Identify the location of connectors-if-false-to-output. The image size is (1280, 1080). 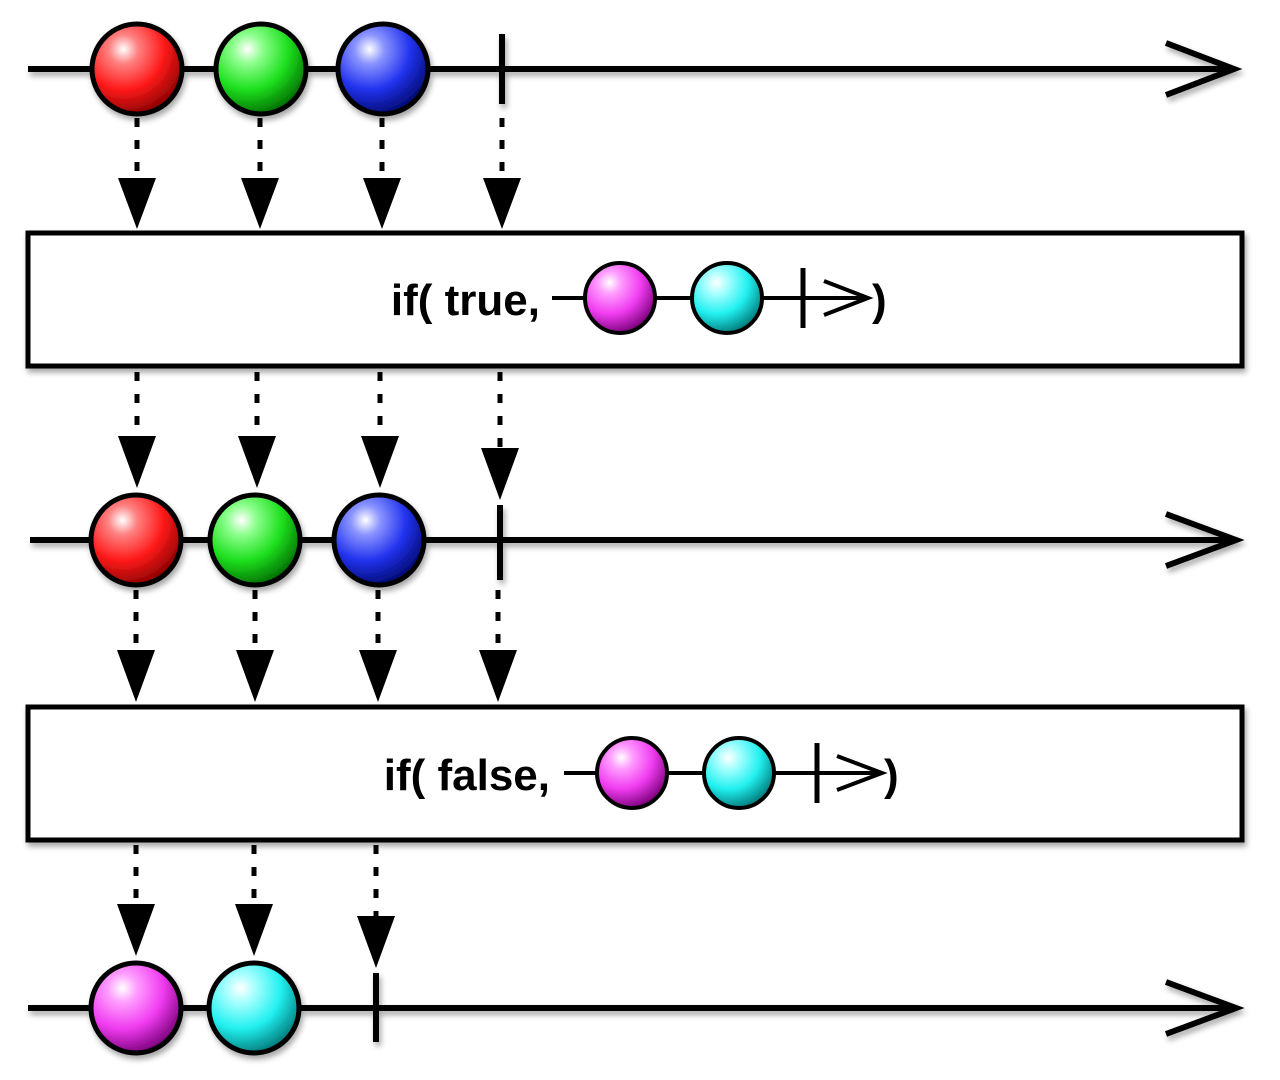
(256, 906).